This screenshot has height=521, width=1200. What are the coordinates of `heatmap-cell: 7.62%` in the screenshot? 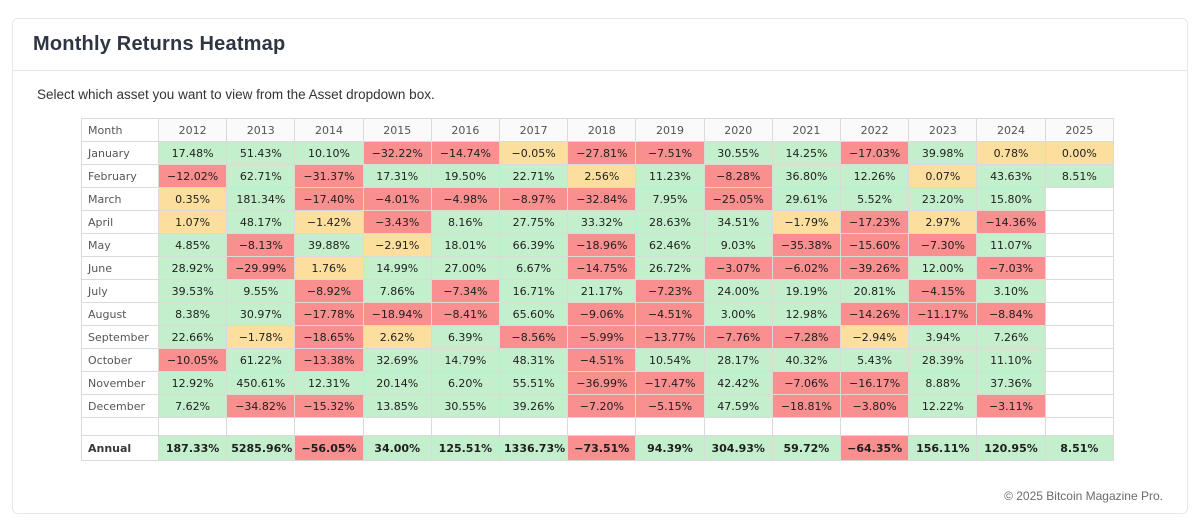 It's located at (192, 406).